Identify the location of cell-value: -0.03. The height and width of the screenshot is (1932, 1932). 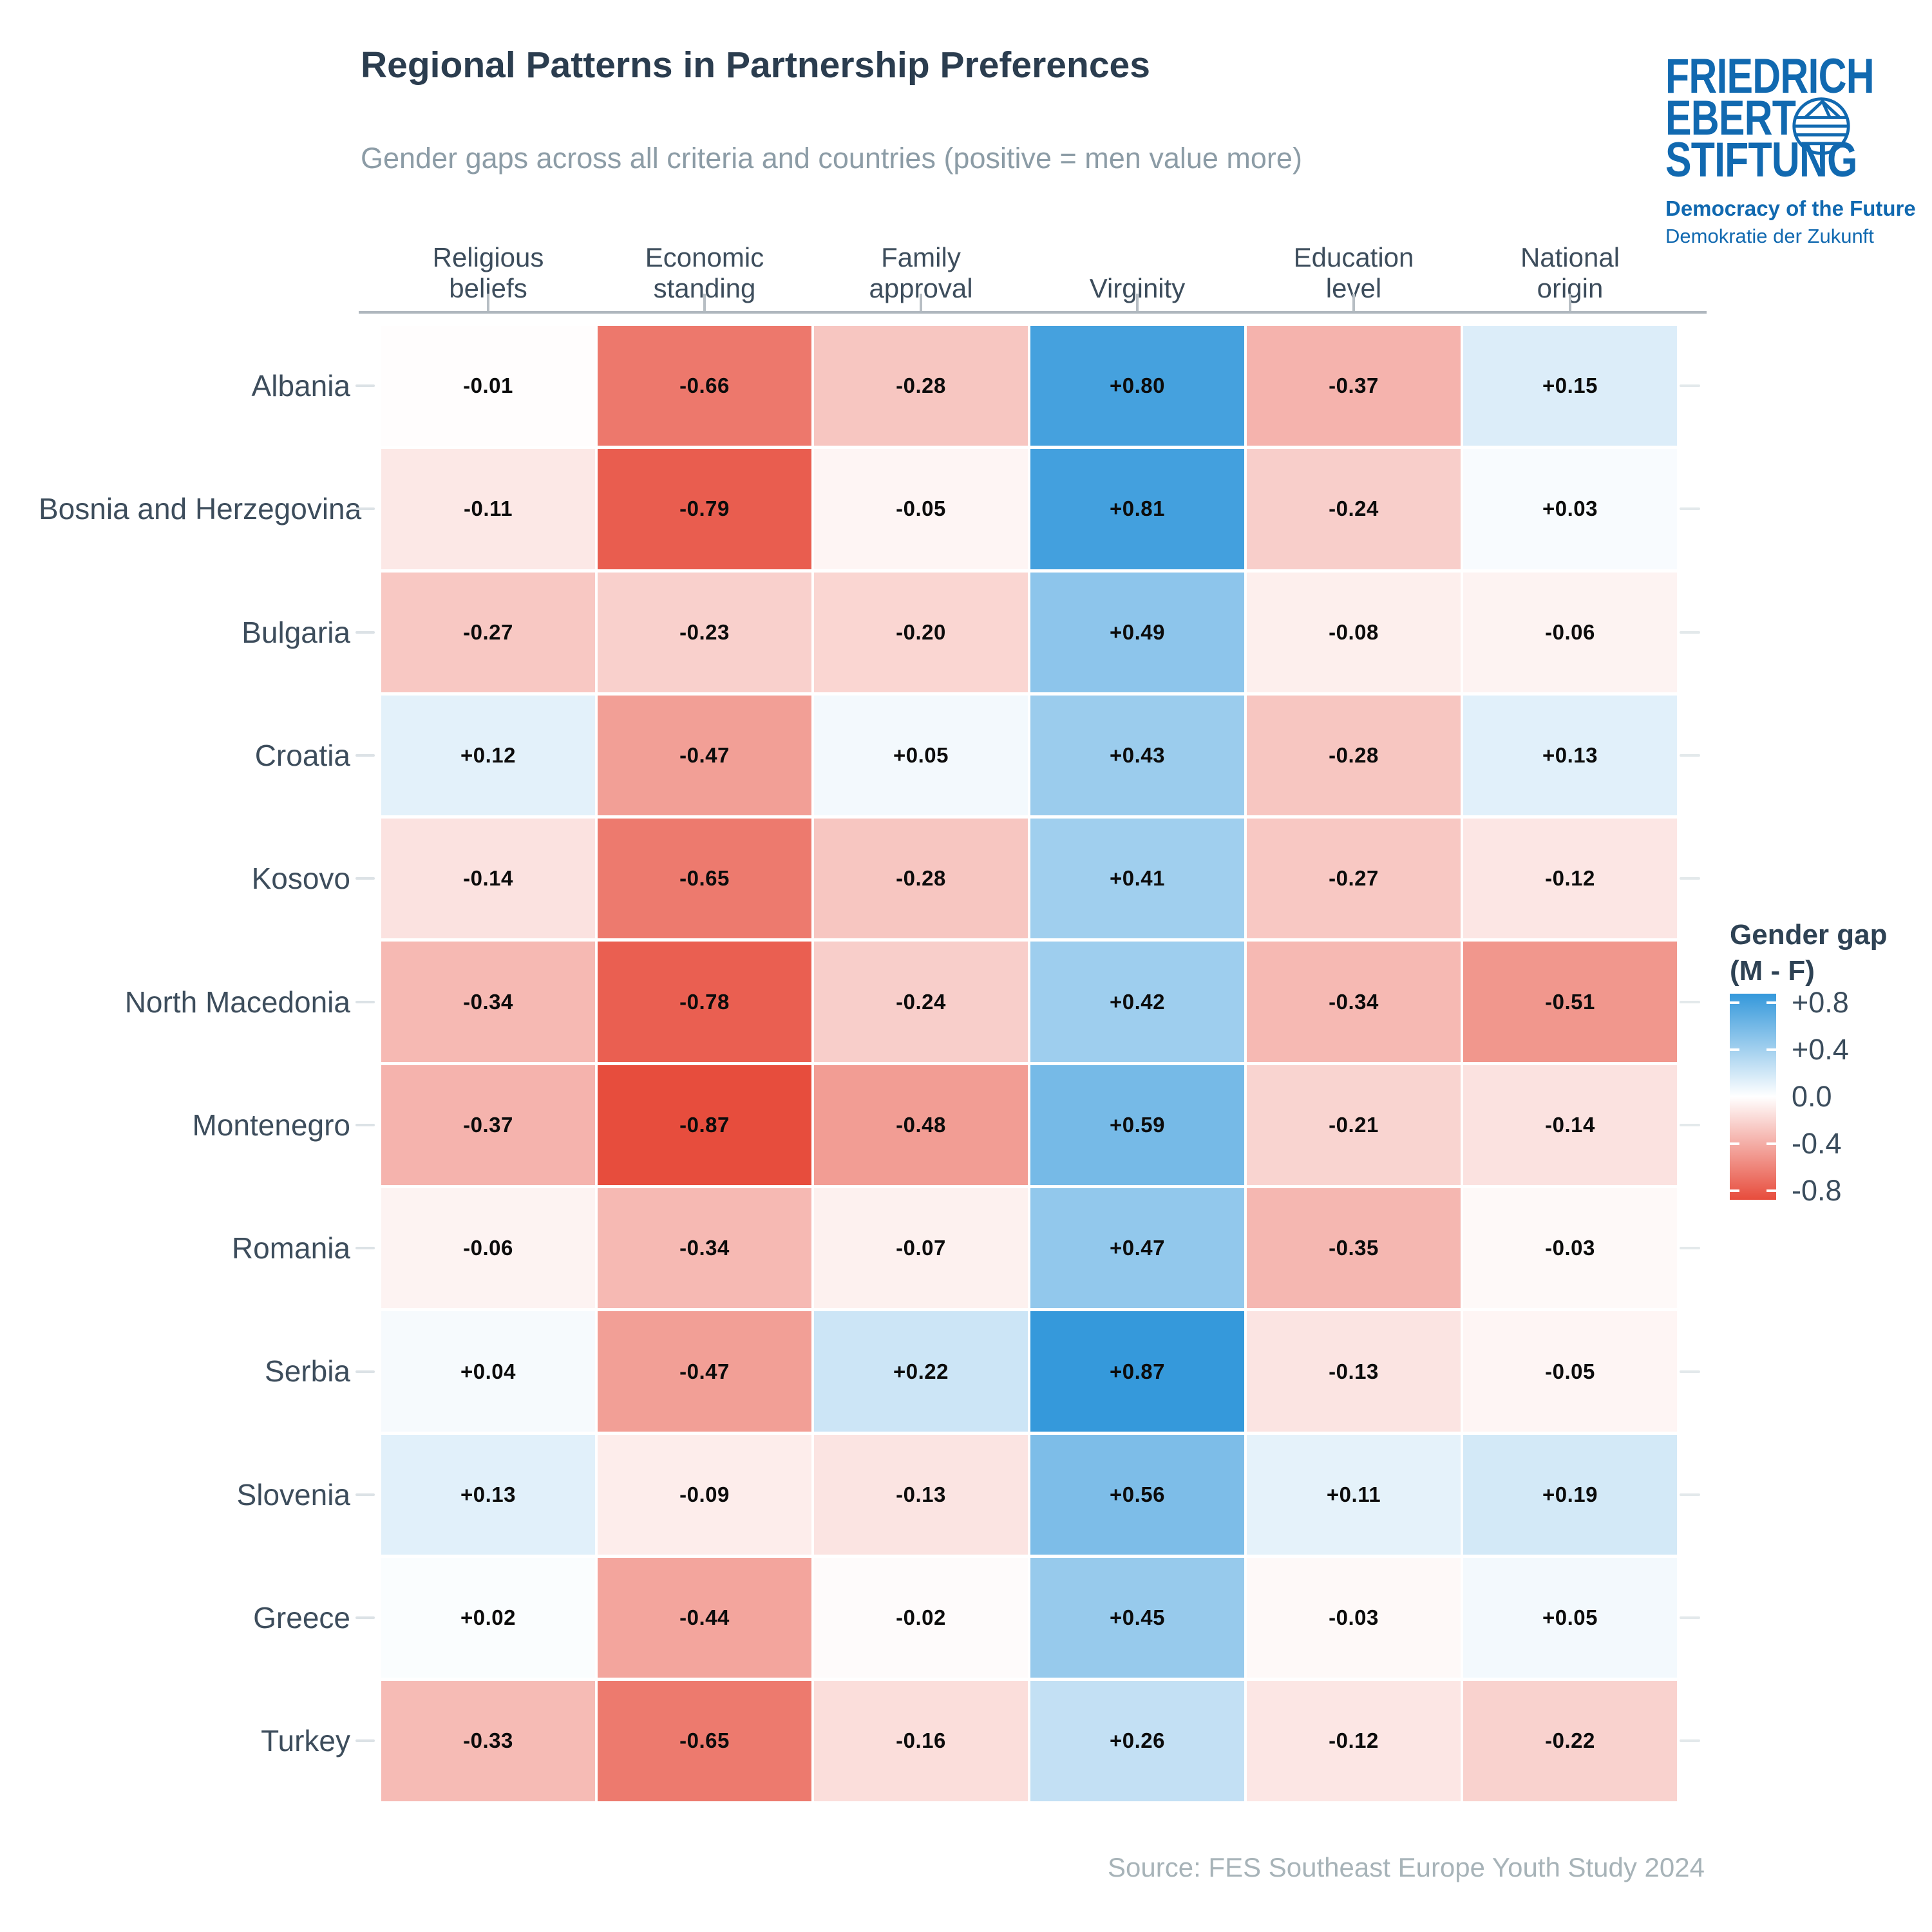
(1570, 1248).